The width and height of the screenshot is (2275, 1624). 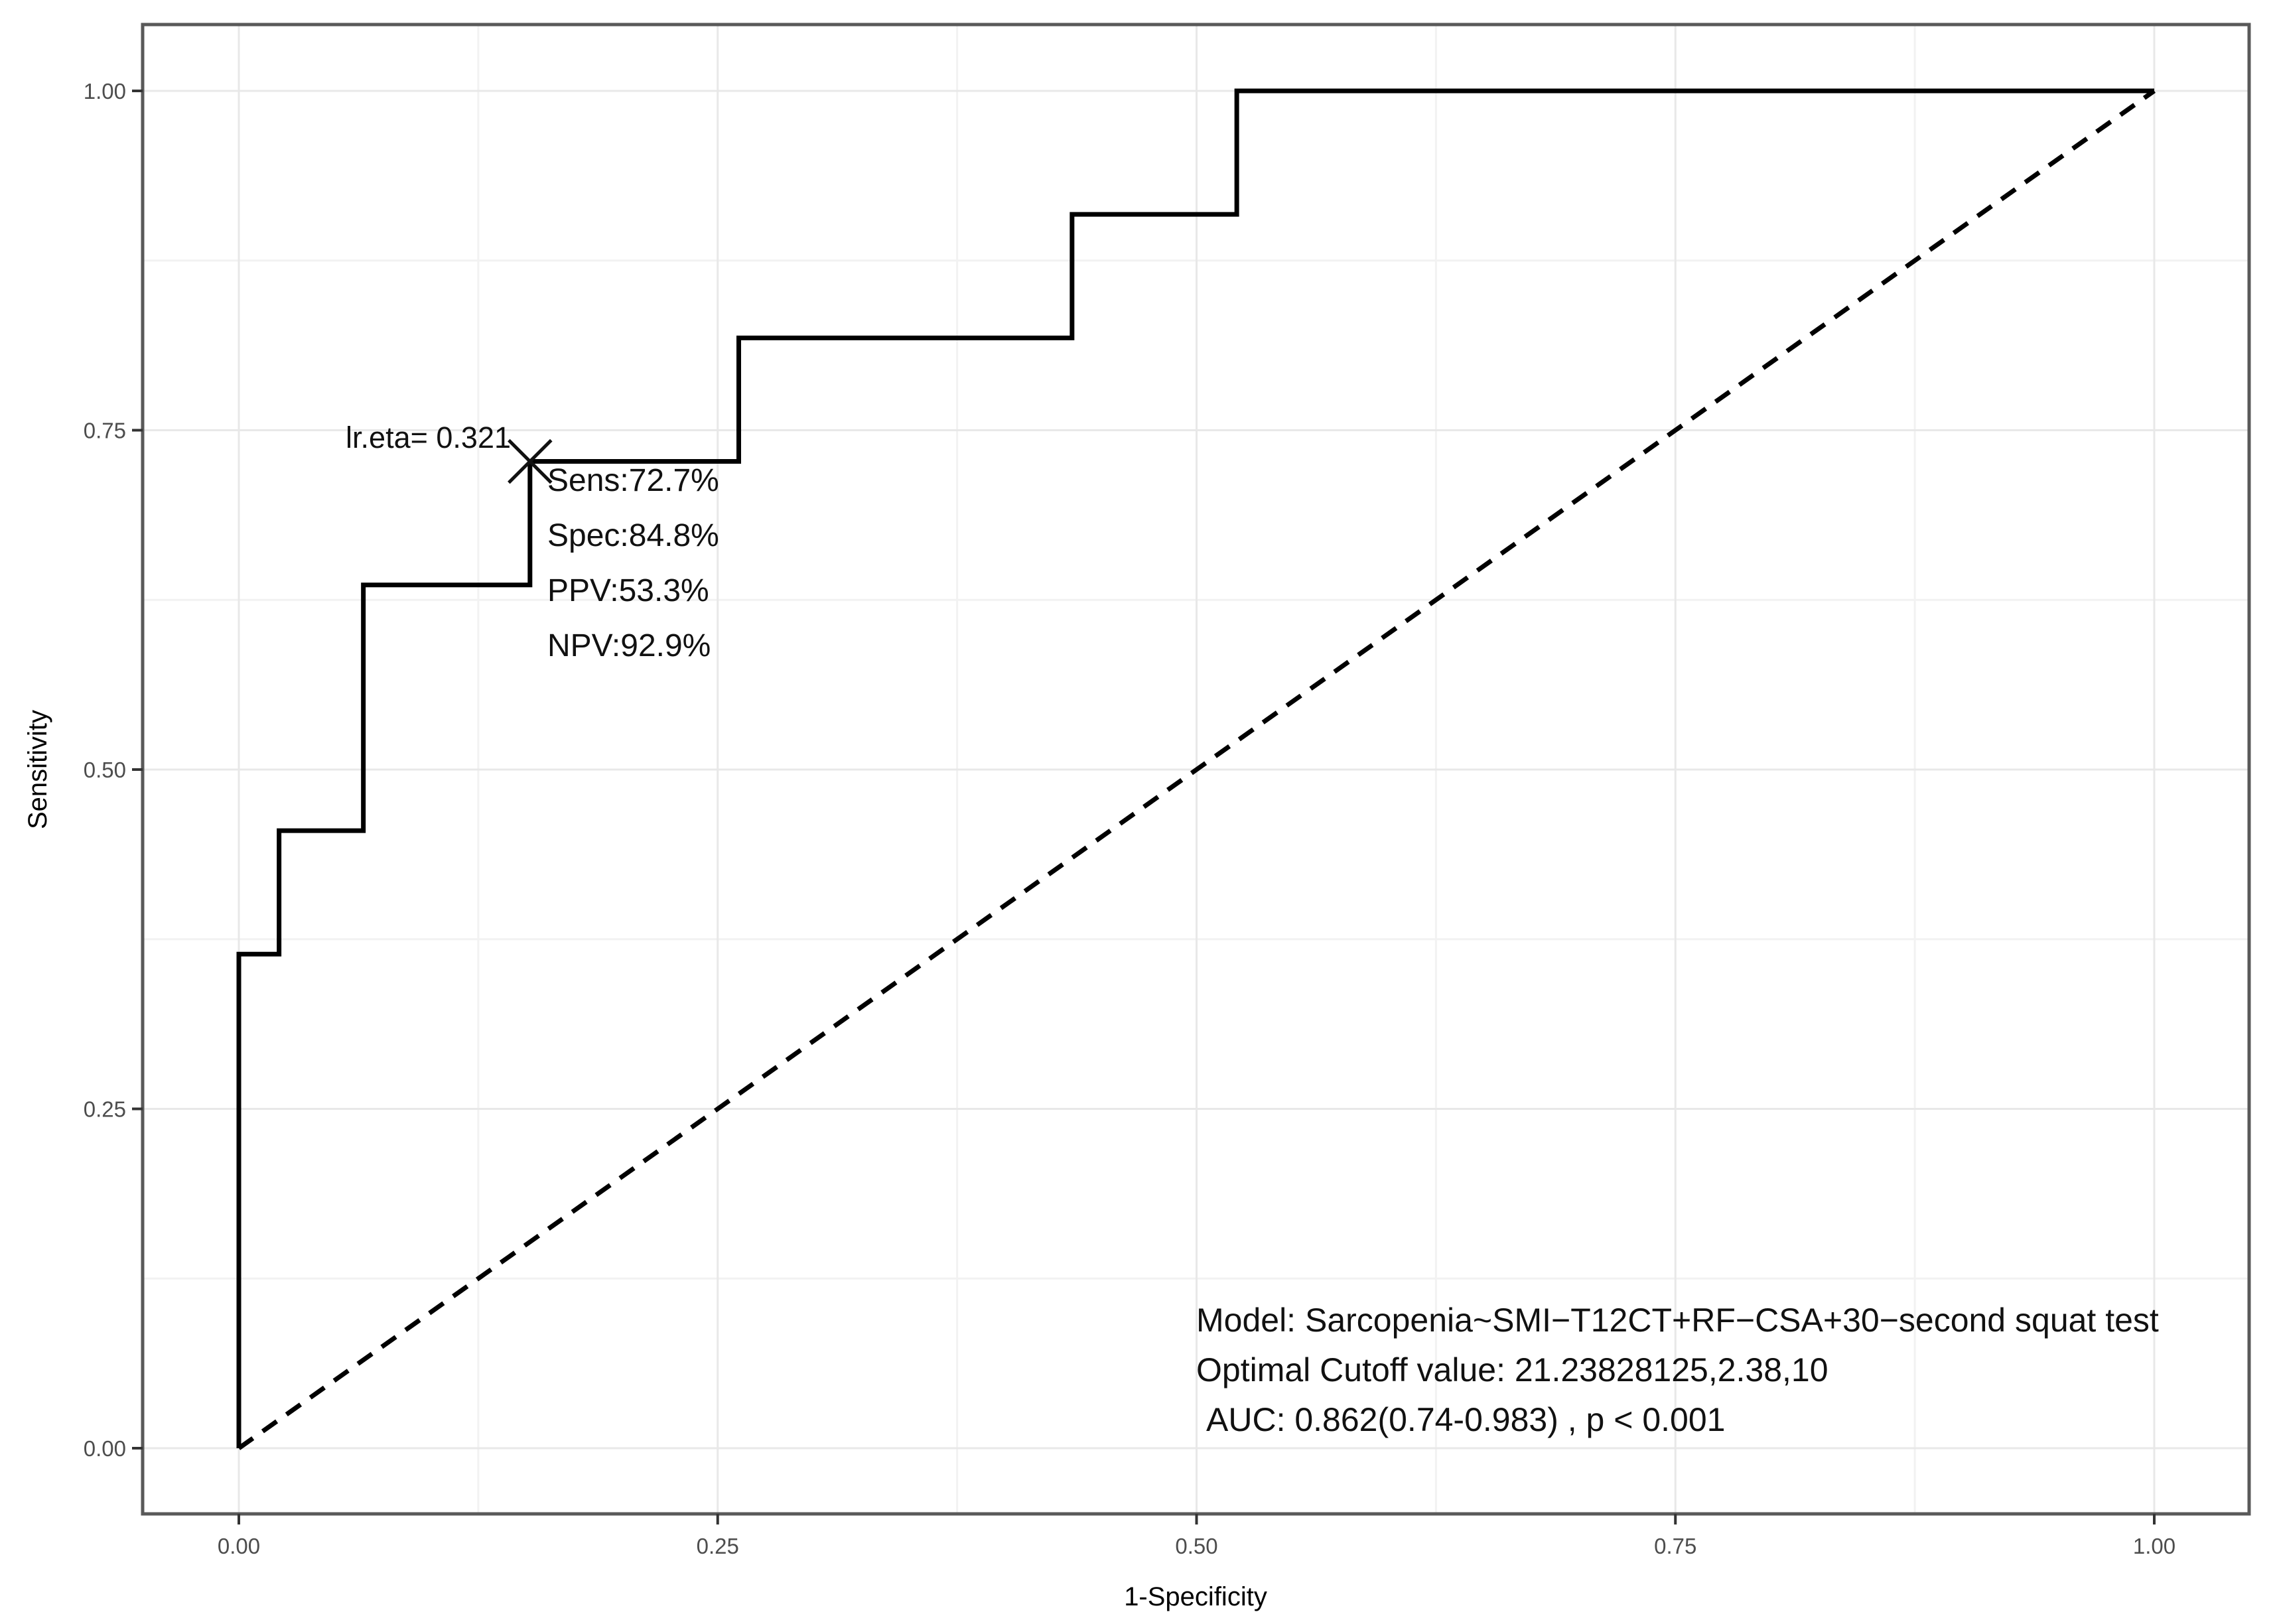 What do you see at coordinates (629, 645) in the screenshot?
I see `metric-npv: NPV:92.9%` at bounding box center [629, 645].